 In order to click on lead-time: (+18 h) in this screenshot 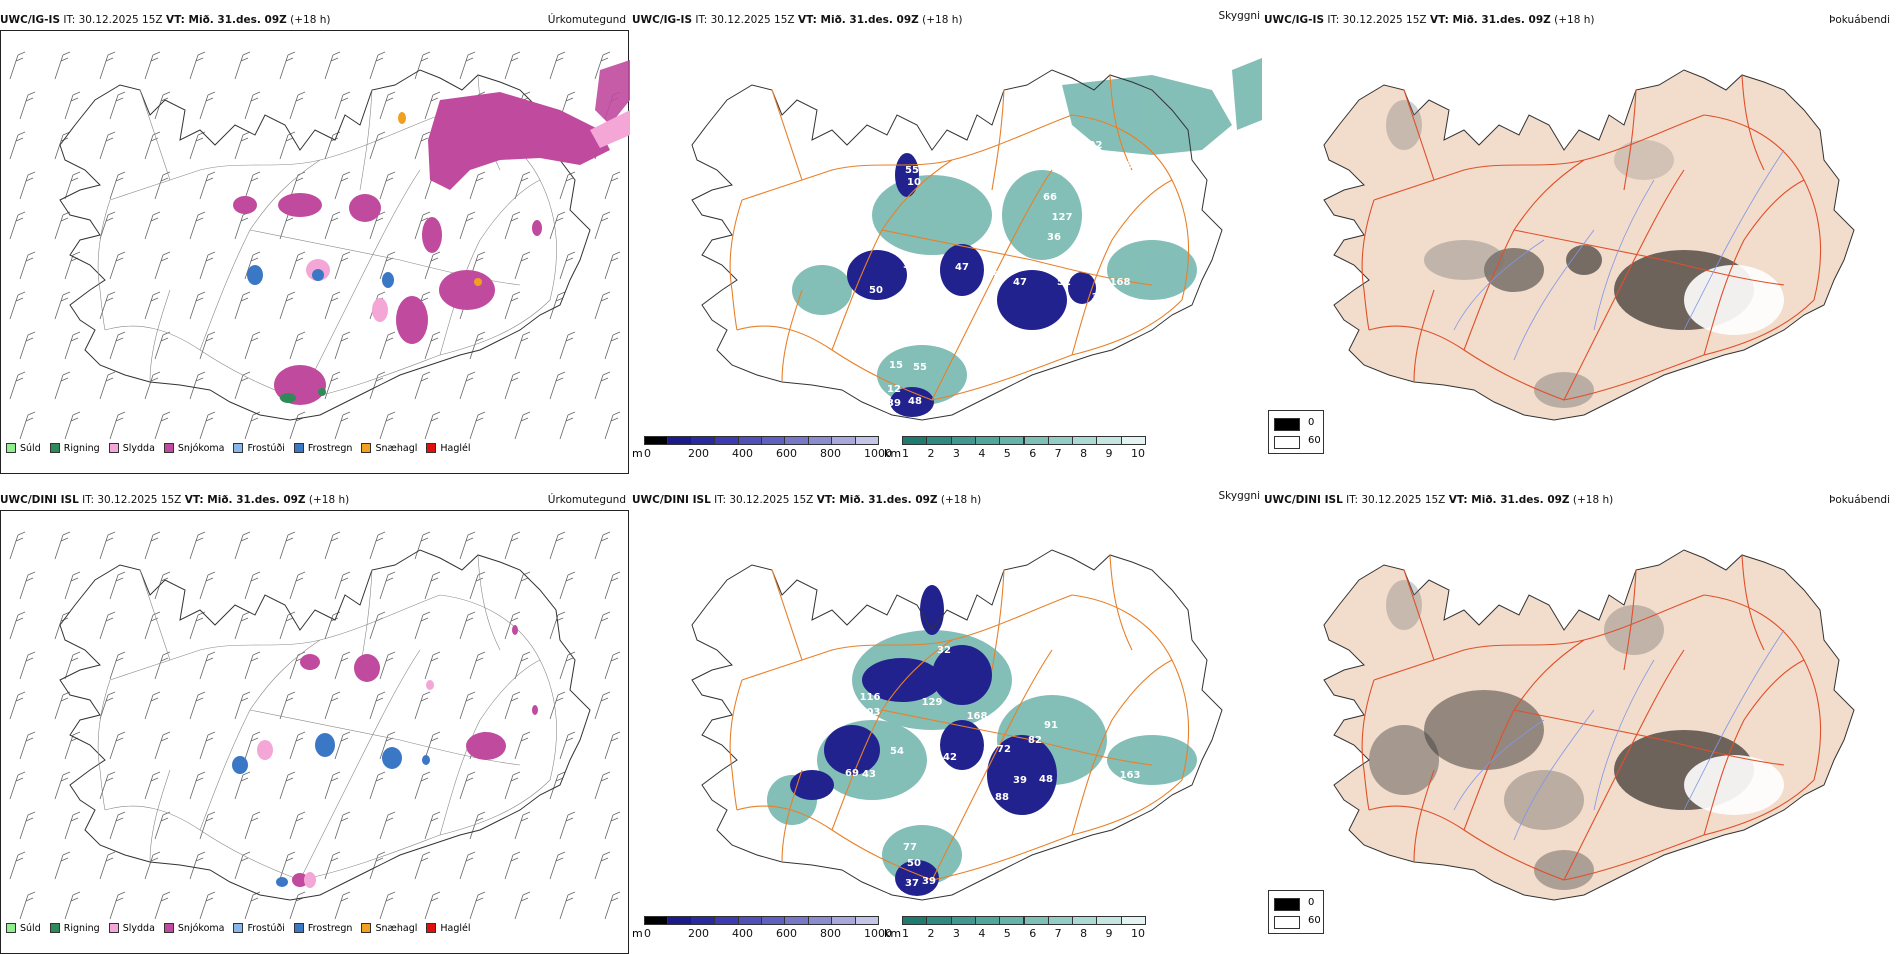, I will do `click(329, 500)`.